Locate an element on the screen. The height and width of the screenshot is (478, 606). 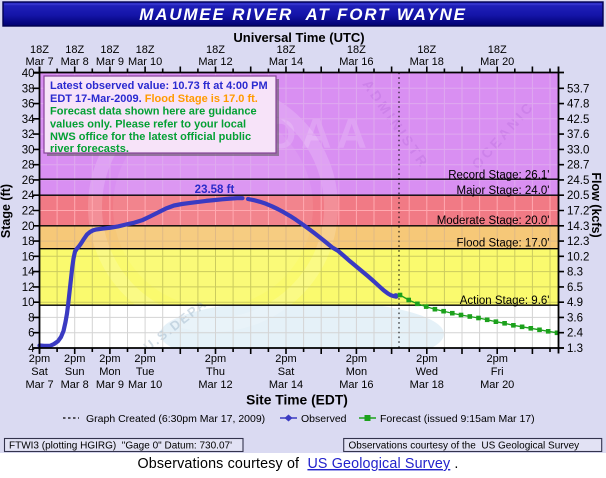
svg-text: 4 is located at coordinates (31, 349).